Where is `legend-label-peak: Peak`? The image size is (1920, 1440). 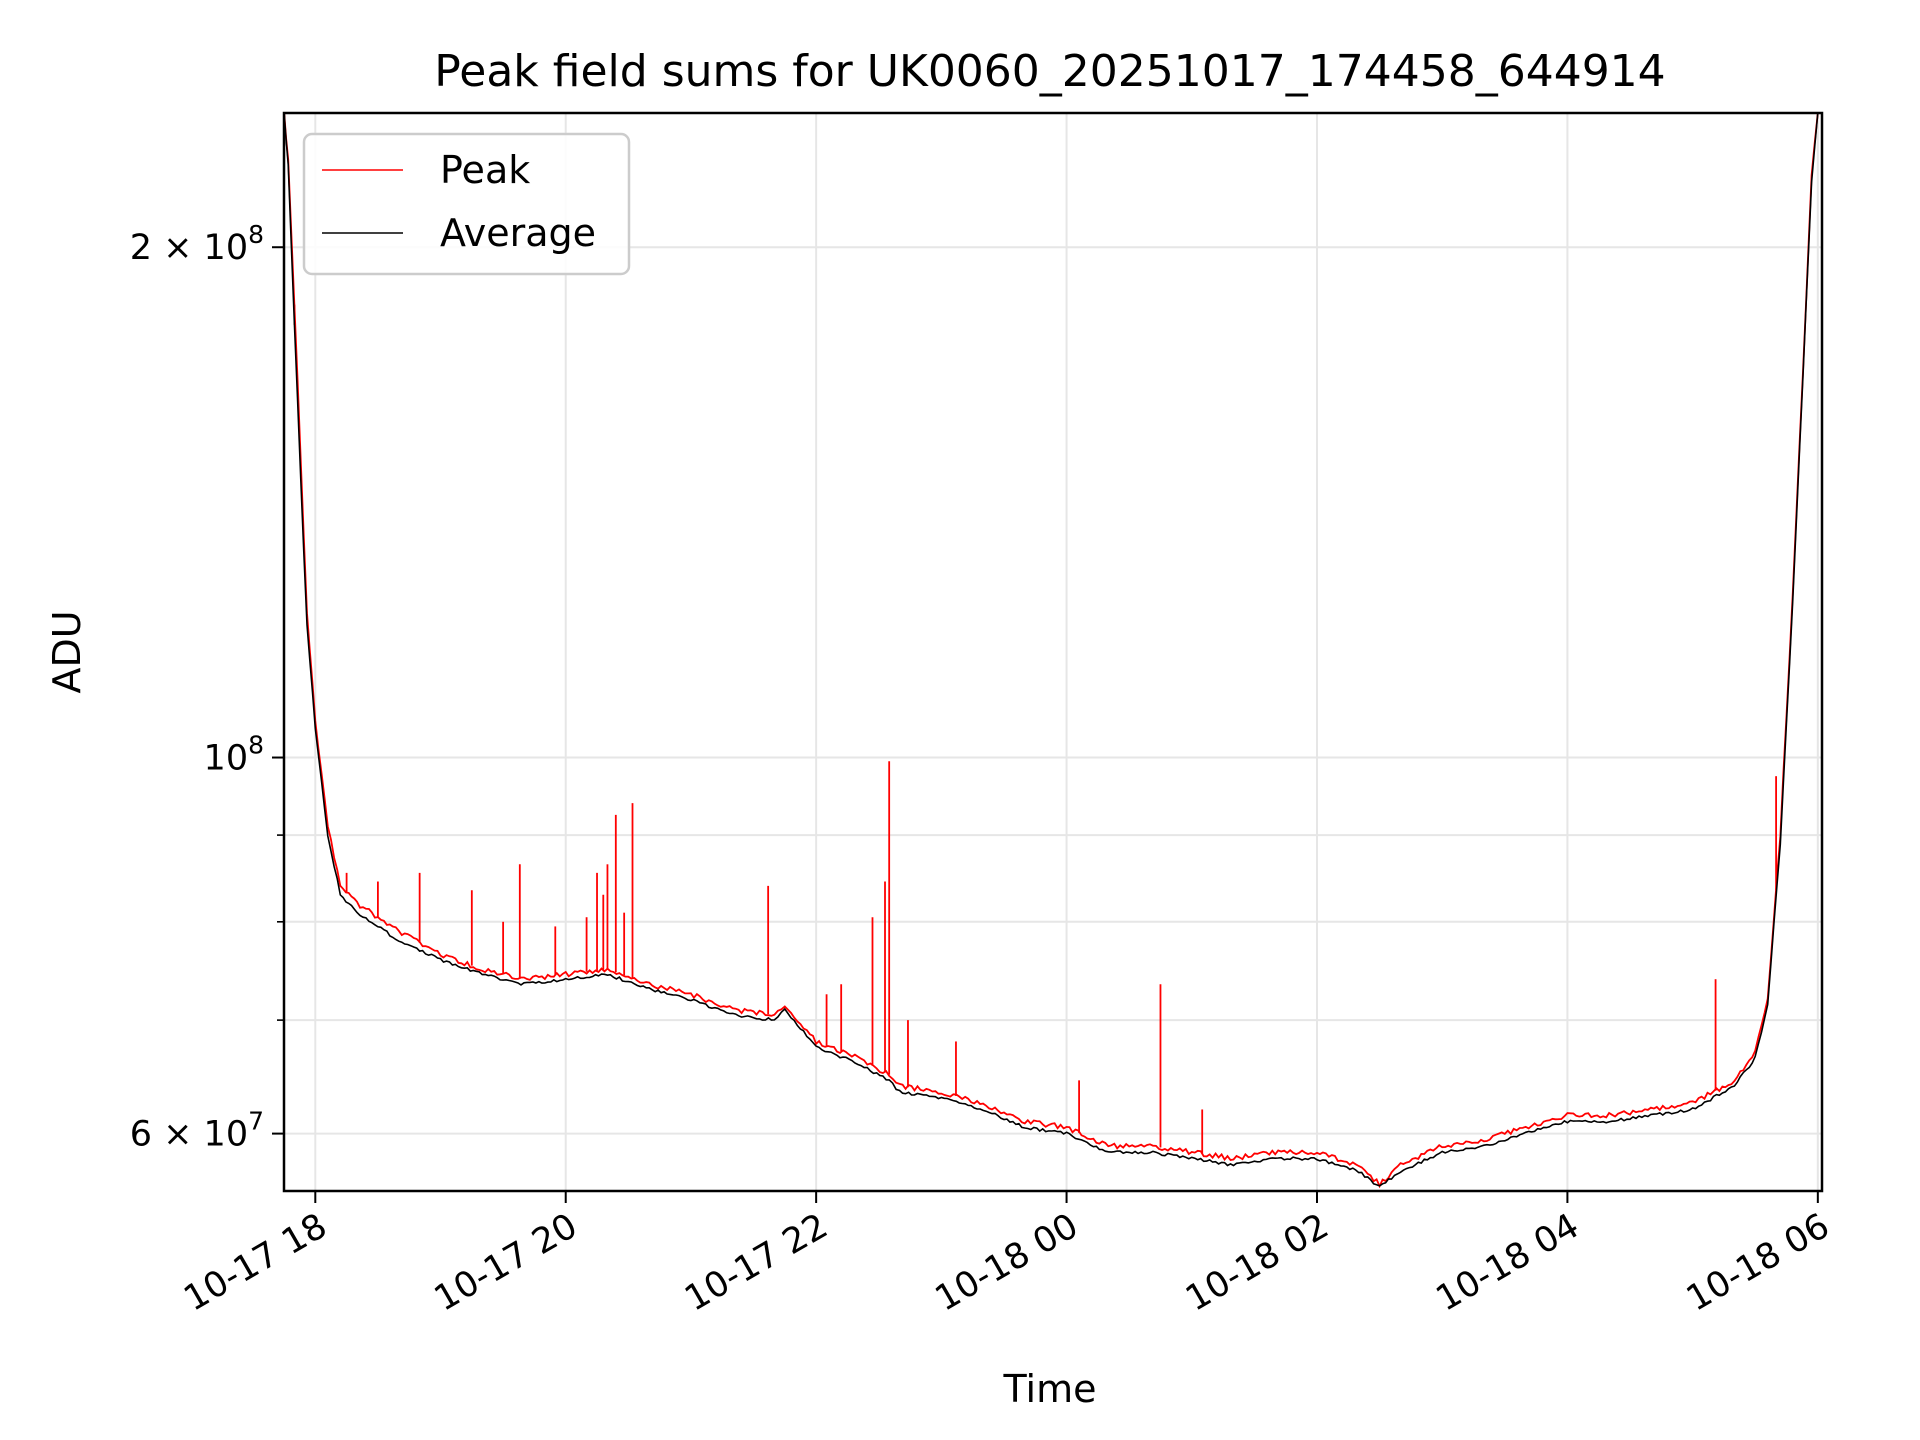
legend-label-peak: Peak is located at coordinates (485, 170).